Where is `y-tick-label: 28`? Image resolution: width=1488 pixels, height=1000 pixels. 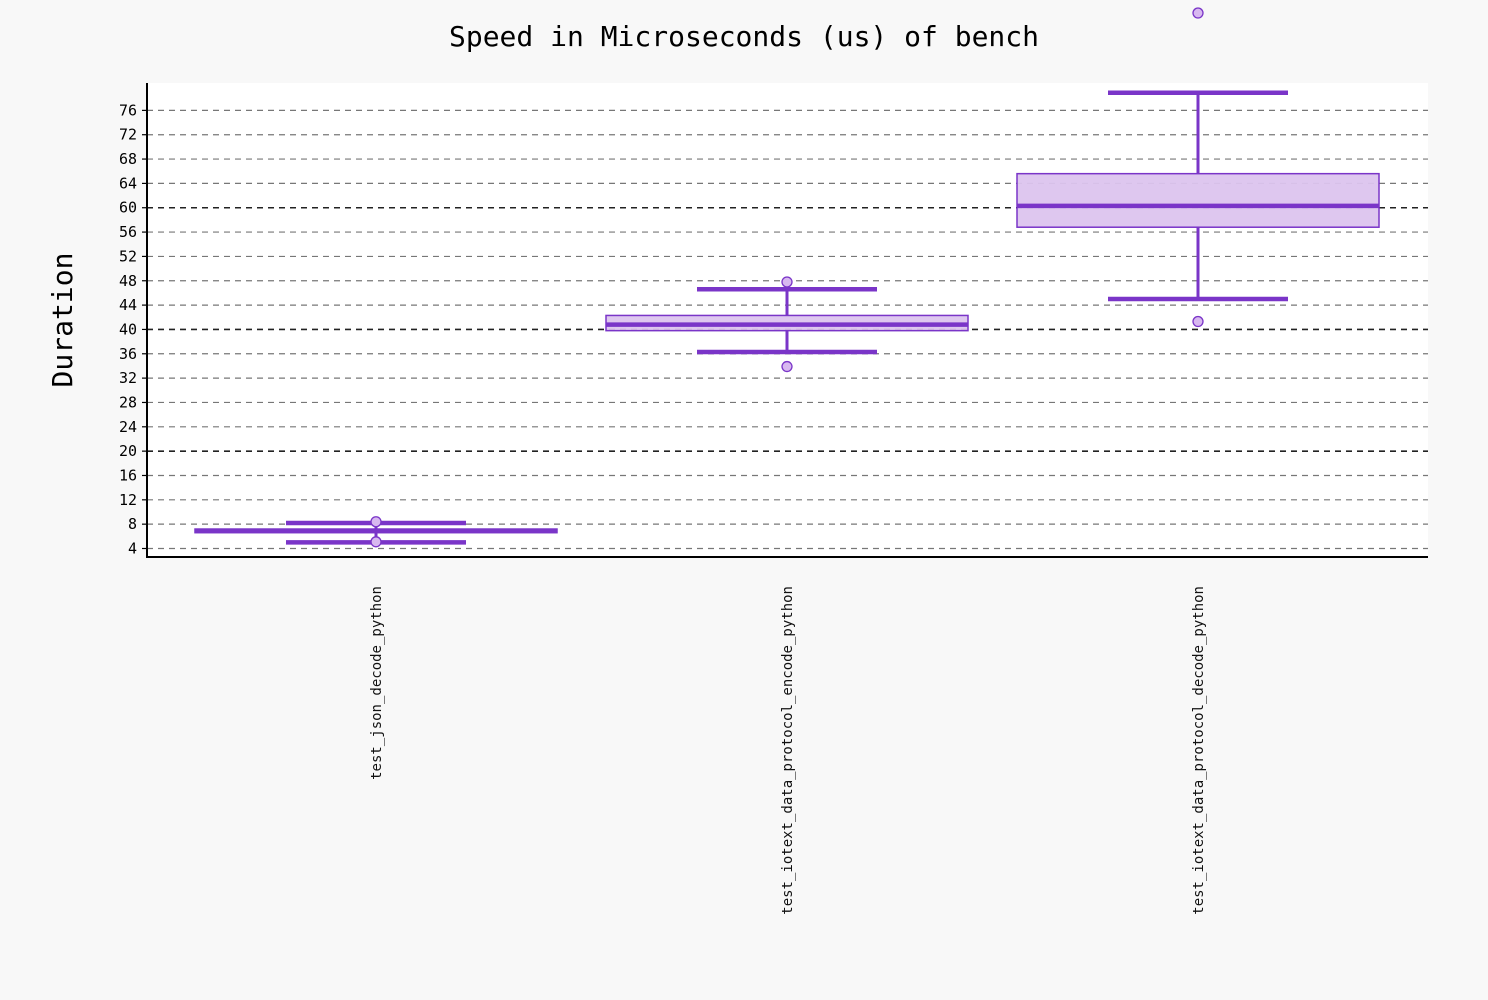 y-tick-label: 28 is located at coordinates (128, 402).